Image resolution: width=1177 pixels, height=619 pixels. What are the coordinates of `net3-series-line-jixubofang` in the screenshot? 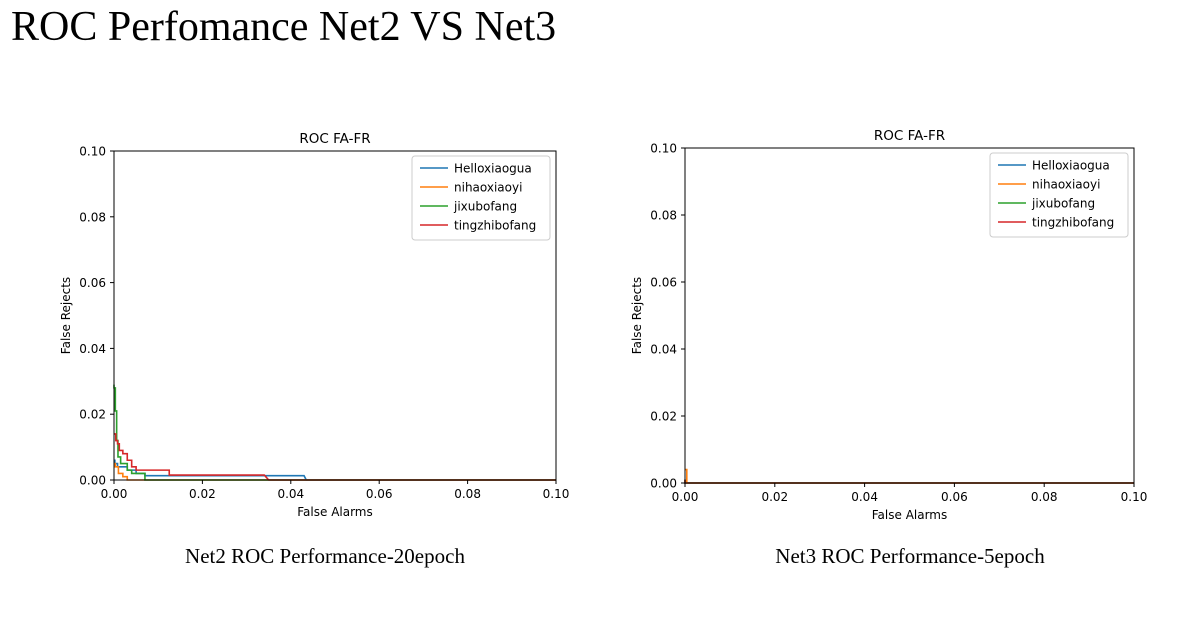 It's located at (909, 481).